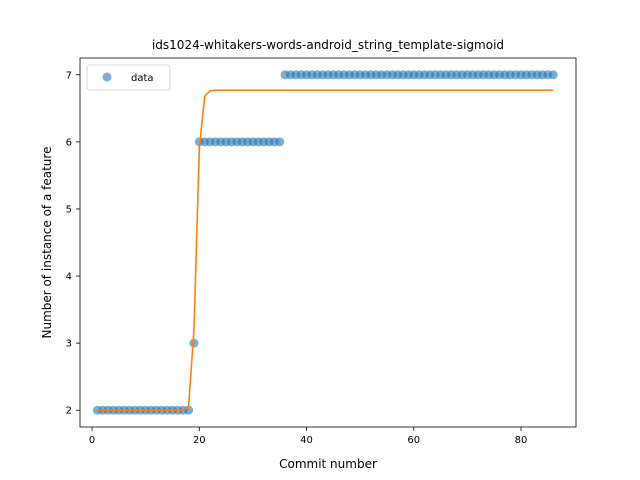  I want to click on y-axis-label: Number of instance of a feature, so click(47, 243).